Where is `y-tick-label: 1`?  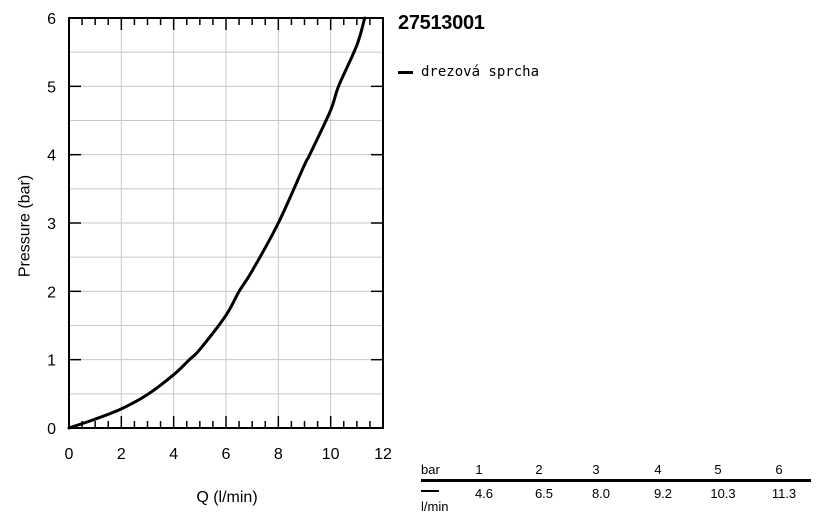 y-tick-label: 1 is located at coordinates (51, 361).